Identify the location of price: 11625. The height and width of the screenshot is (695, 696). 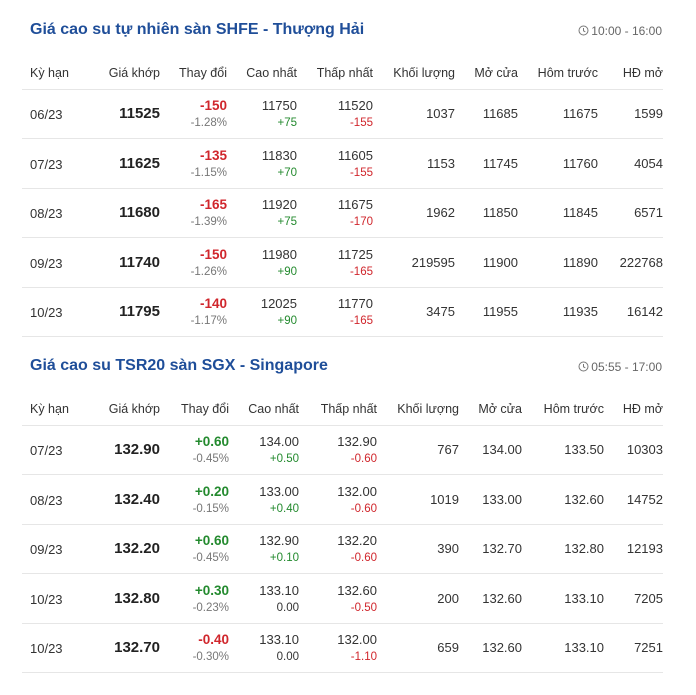
(139, 163).